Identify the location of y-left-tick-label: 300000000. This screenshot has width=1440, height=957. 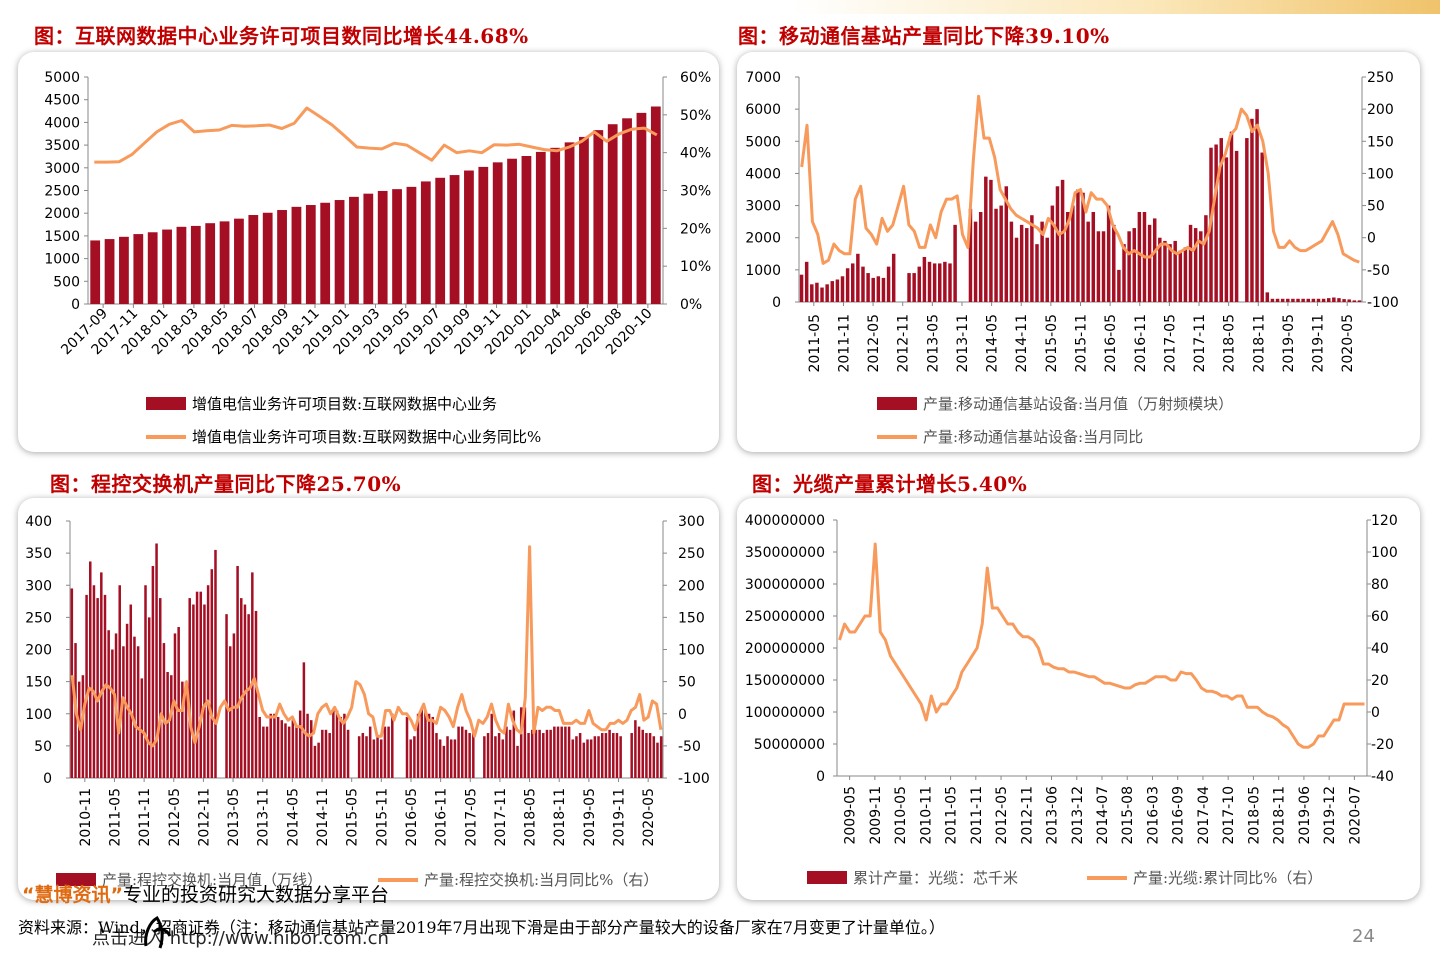
(785, 585).